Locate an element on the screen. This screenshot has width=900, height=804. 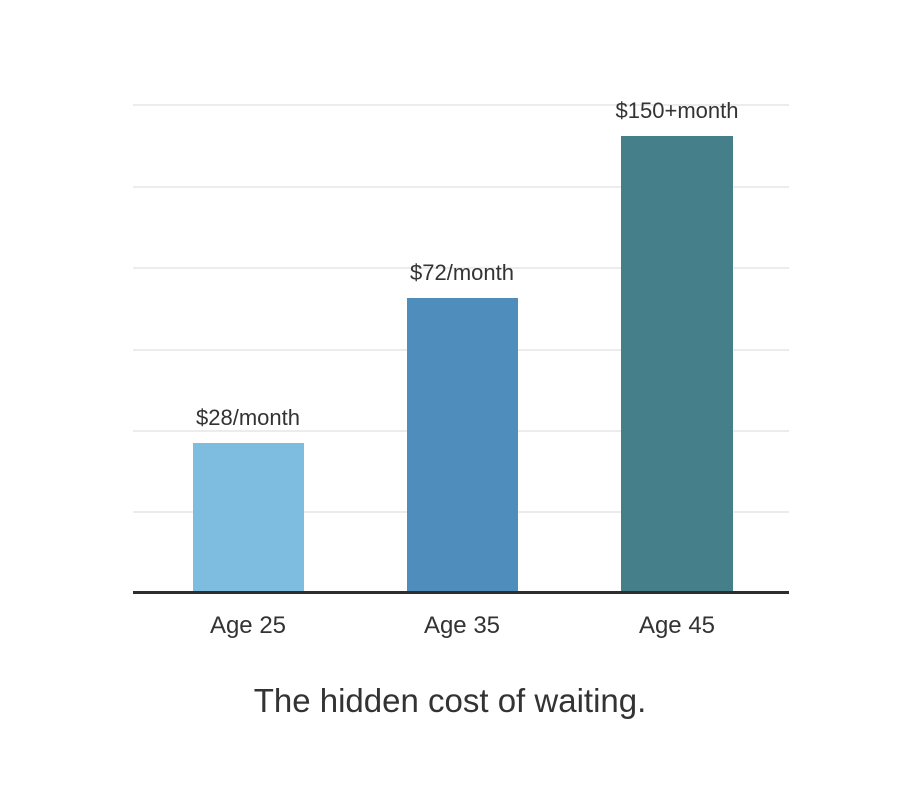
x-tick-age-25: Age 25 is located at coordinates (248, 625).